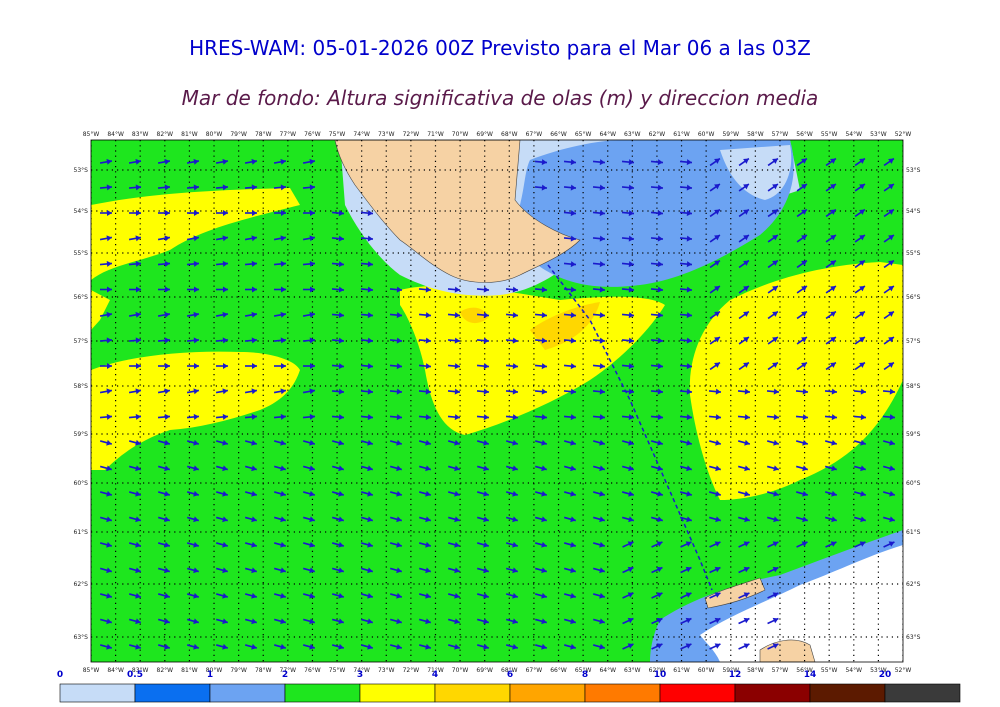  Describe the element at coordinates (755, 134) in the screenshot. I see `longitude-label: 58°W` at that location.